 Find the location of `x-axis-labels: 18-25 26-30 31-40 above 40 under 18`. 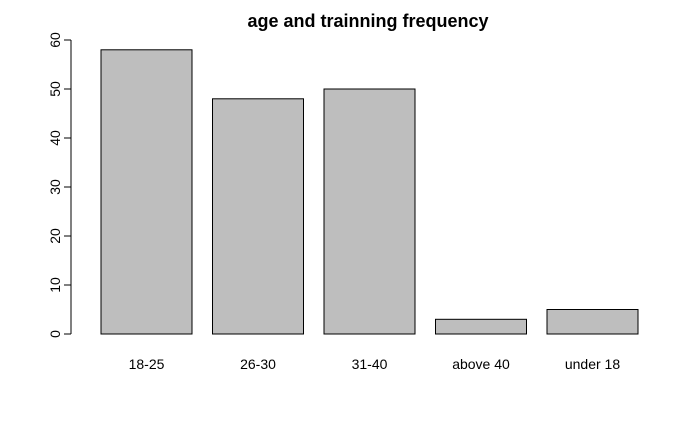

x-axis-labels: 18-25 26-30 31-40 above 40 under 18 is located at coordinates (375, 364).